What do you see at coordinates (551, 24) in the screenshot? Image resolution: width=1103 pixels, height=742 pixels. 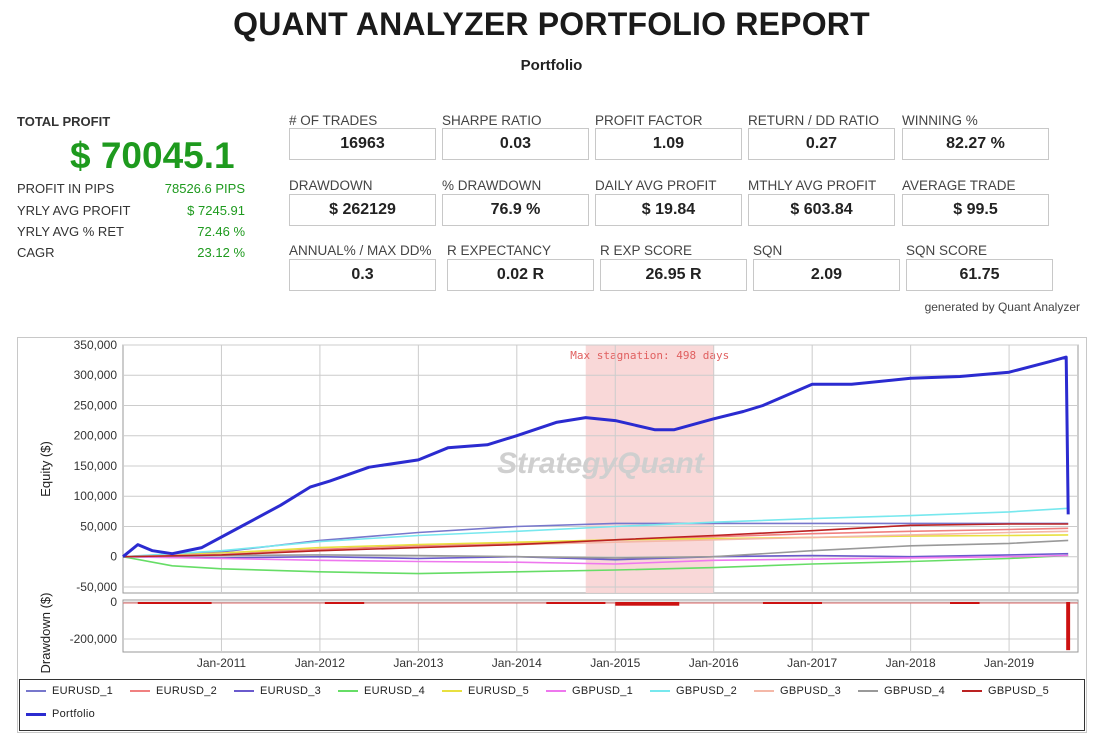 I see `report-title: QUANT ANALYZER PORTFOLIO REPORT` at bounding box center [551, 24].